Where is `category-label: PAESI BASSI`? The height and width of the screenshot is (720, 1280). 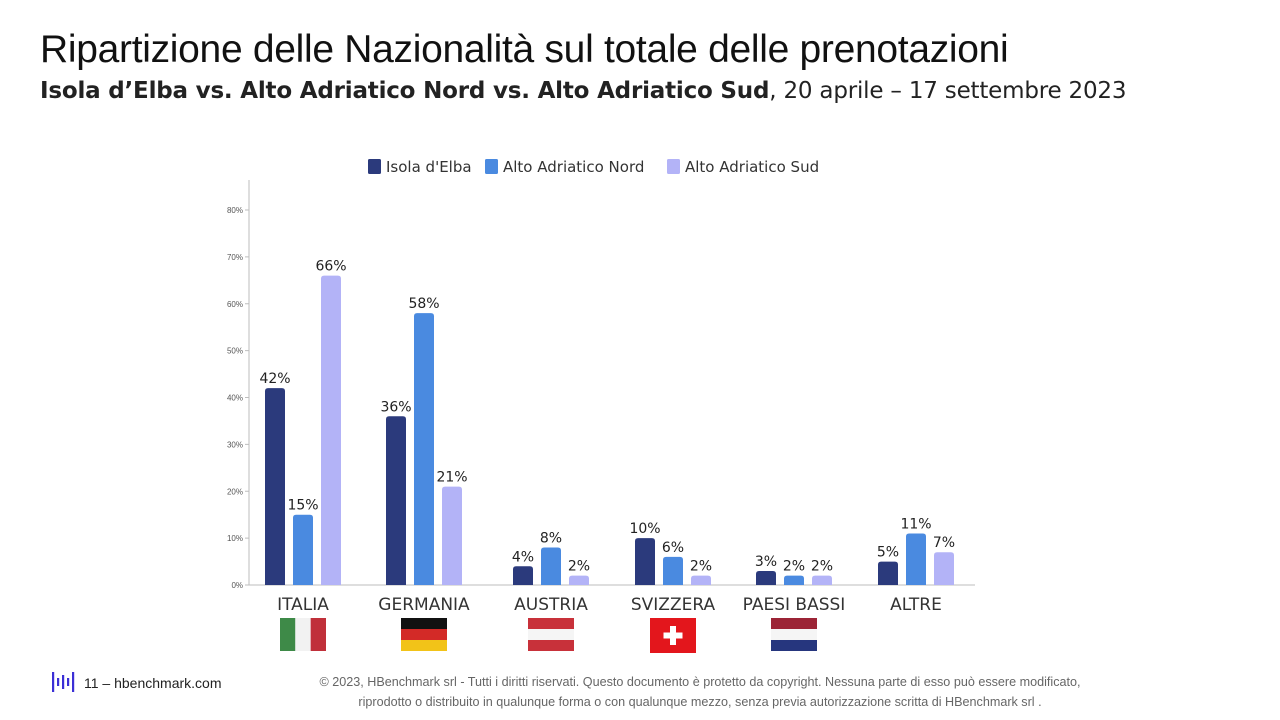 category-label: PAESI BASSI is located at coordinates (794, 605).